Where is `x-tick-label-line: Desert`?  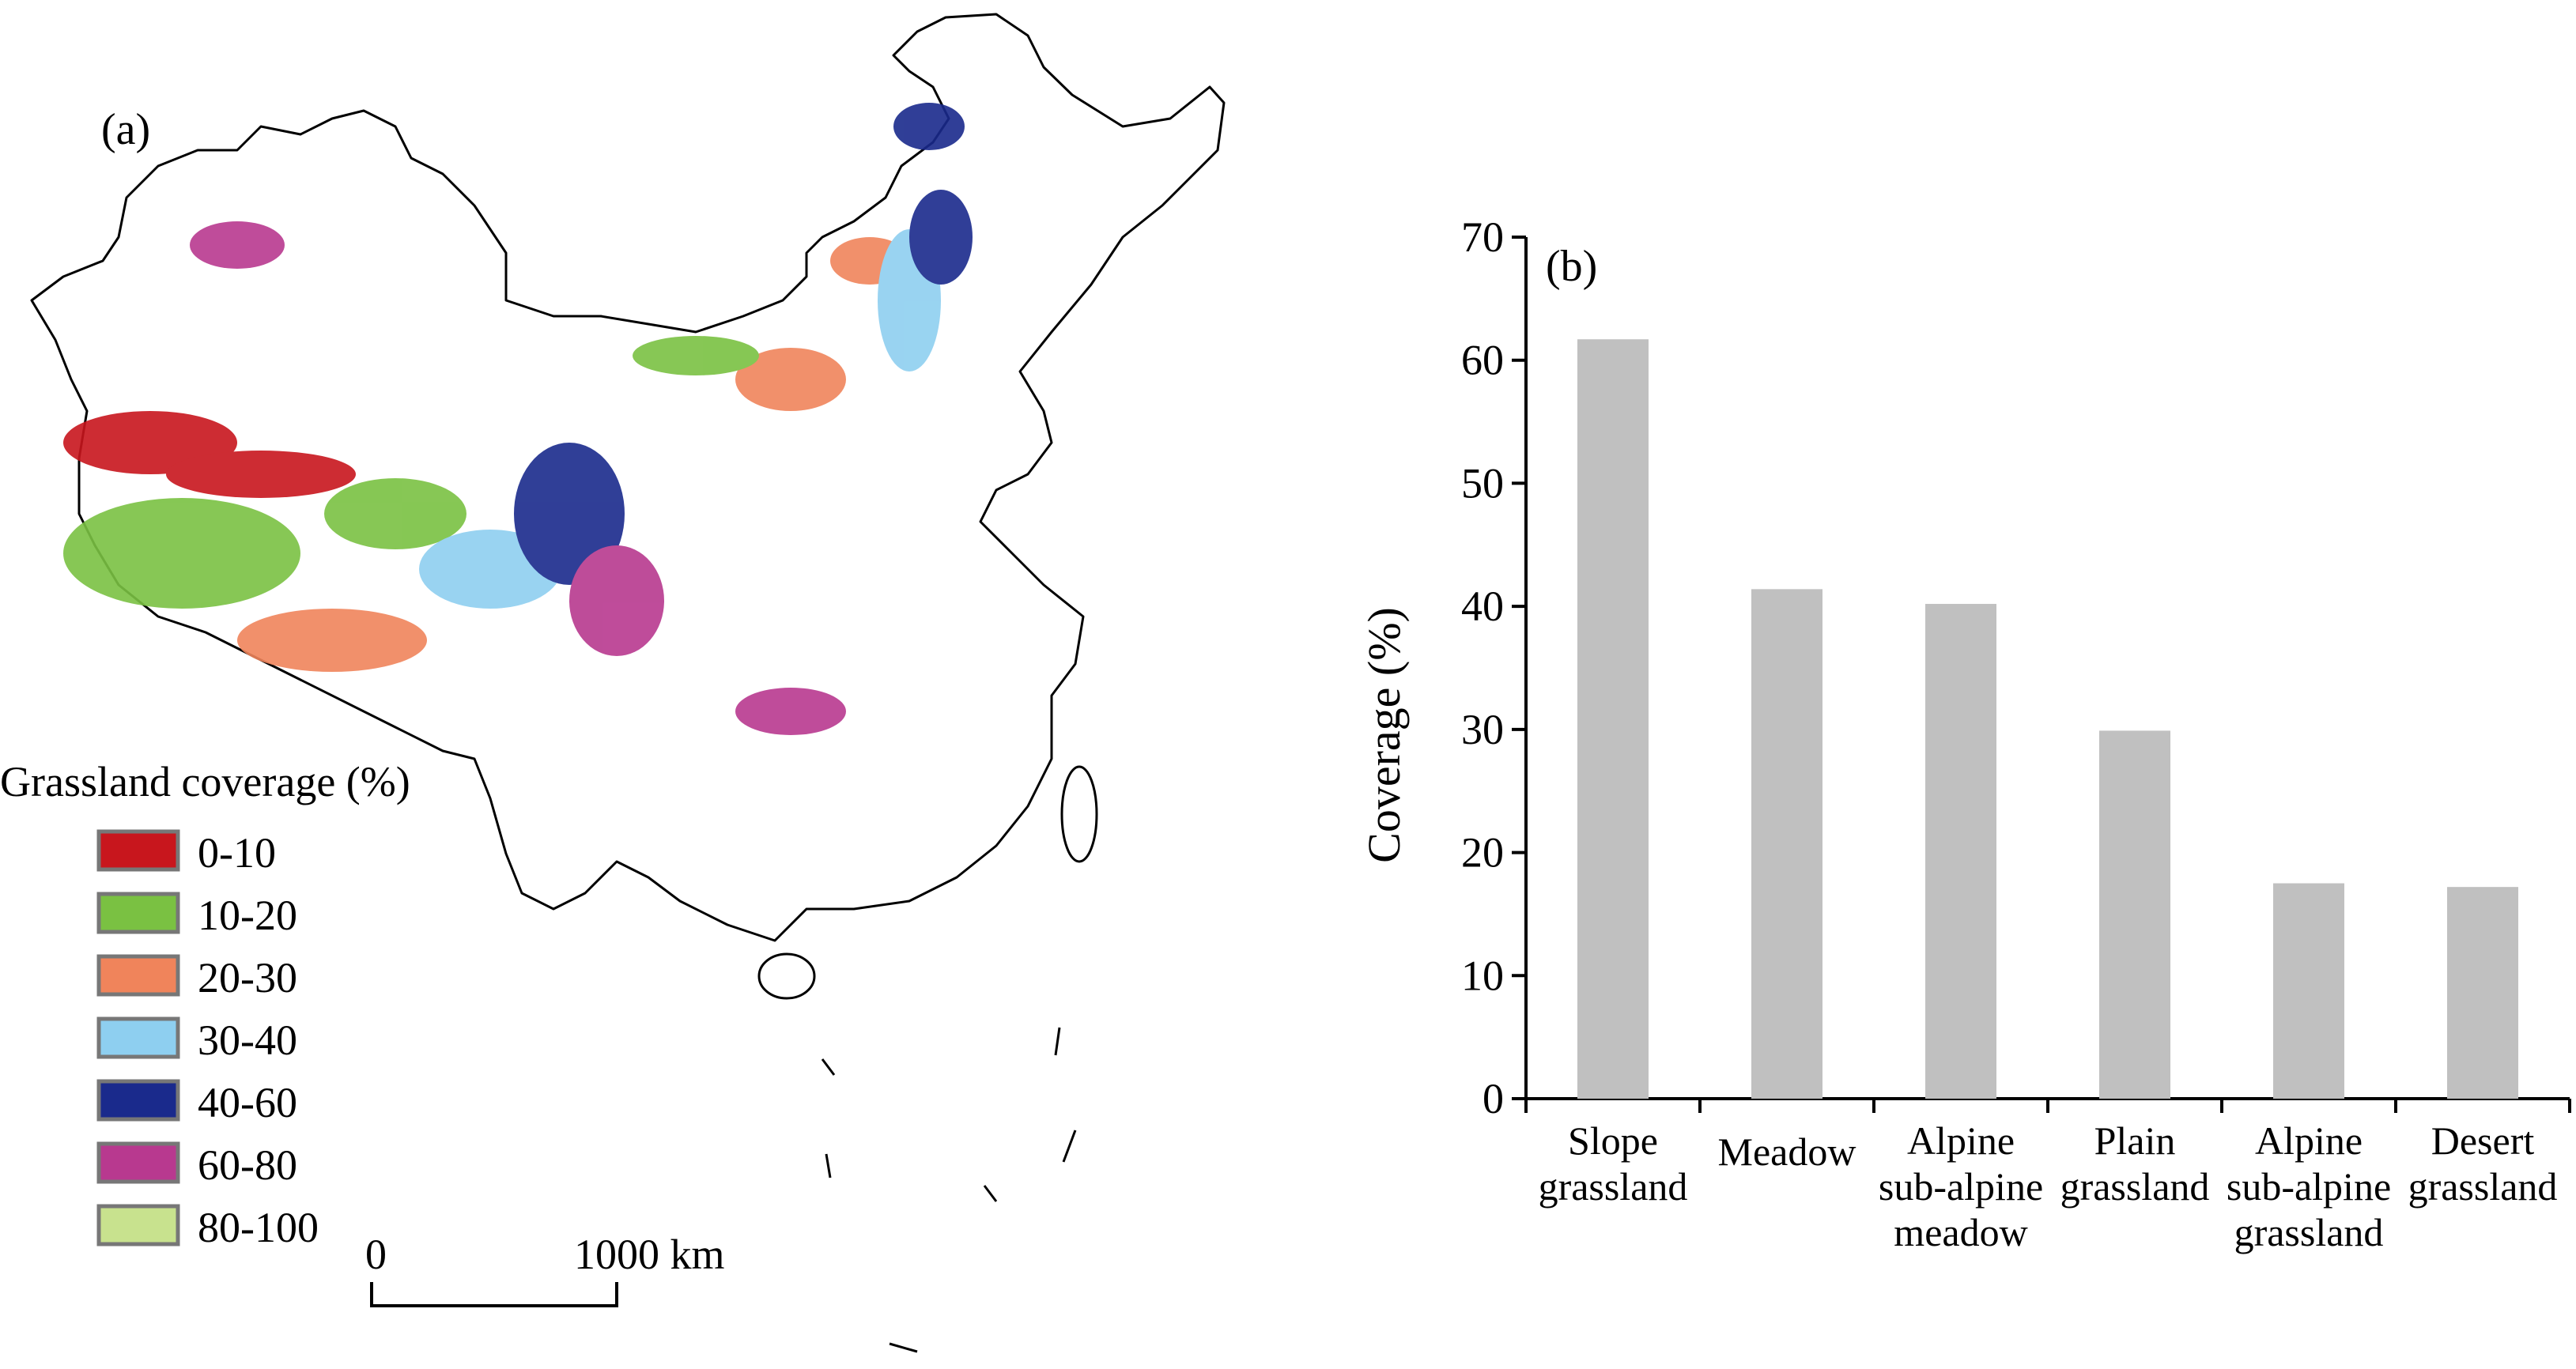 x-tick-label-line: Desert is located at coordinates (2483, 1140).